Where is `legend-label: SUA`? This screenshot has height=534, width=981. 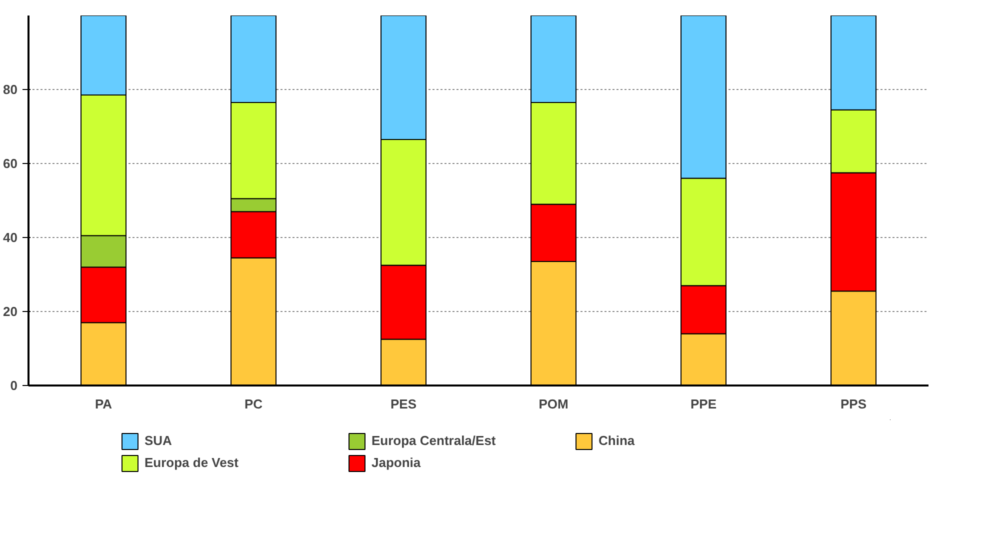 legend-label: SUA is located at coordinates (158, 440).